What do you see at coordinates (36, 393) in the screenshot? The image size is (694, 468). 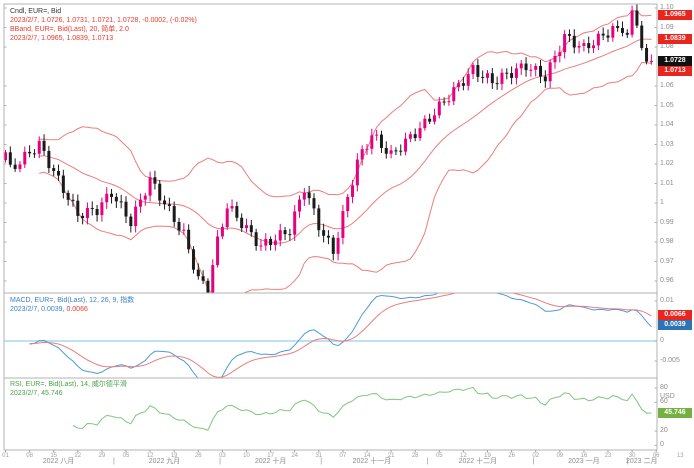 I see `rsi-values: 2023/2/7, 45.746` at bounding box center [36, 393].